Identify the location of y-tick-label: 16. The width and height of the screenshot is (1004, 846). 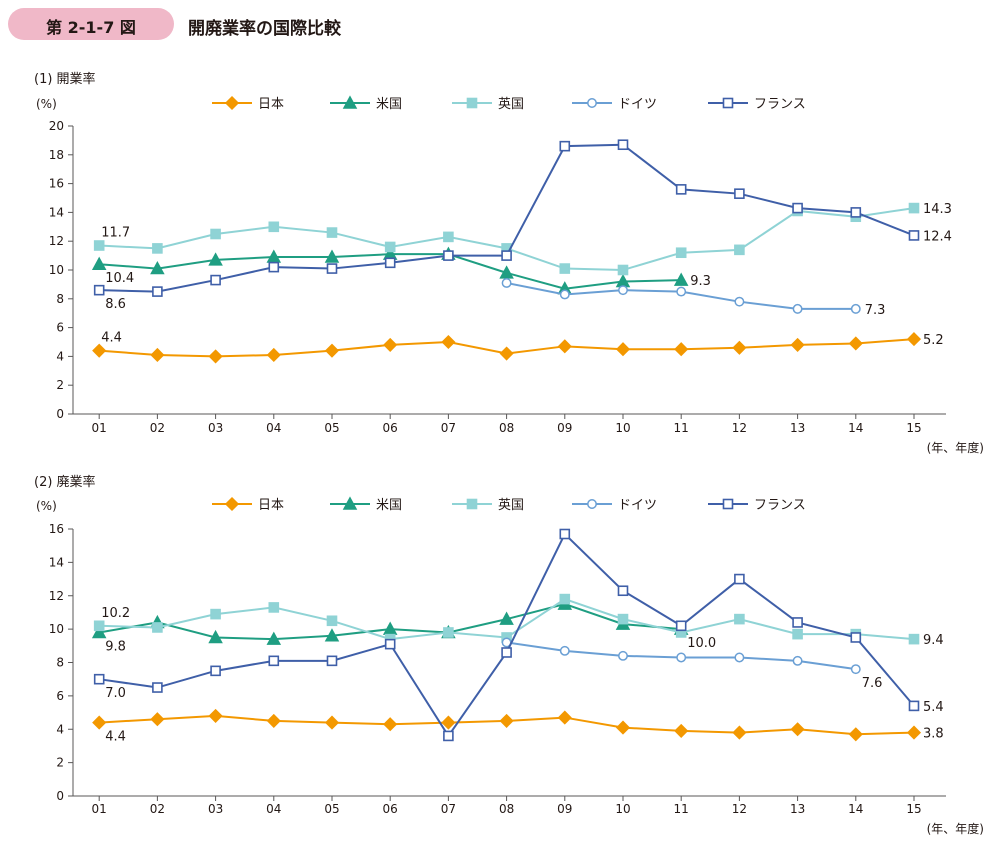
(56, 529).